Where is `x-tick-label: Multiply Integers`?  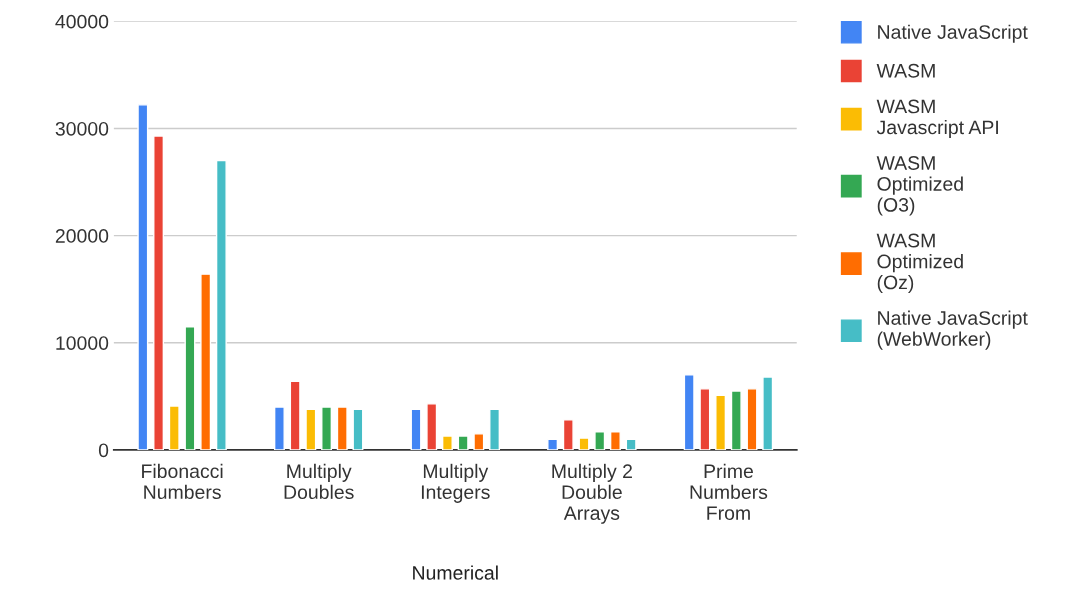
x-tick-label: Multiply Integers is located at coordinates (455, 483).